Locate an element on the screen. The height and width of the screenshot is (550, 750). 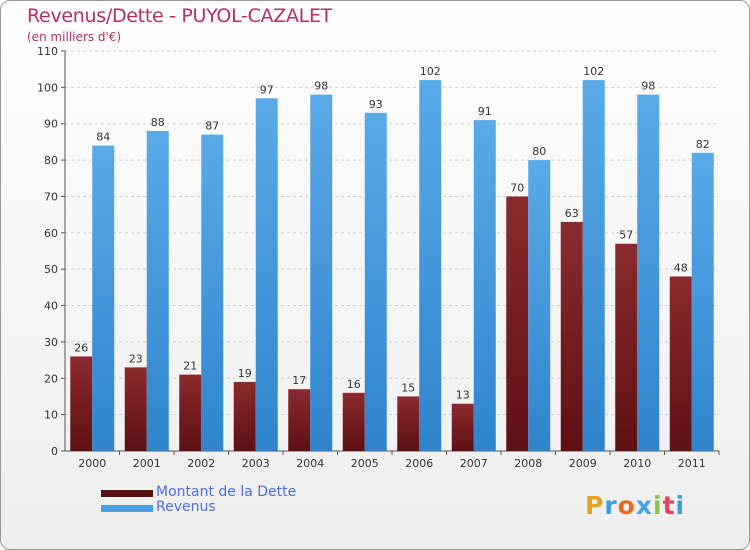
data-label-dette: 70 is located at coordinates (517, 187).